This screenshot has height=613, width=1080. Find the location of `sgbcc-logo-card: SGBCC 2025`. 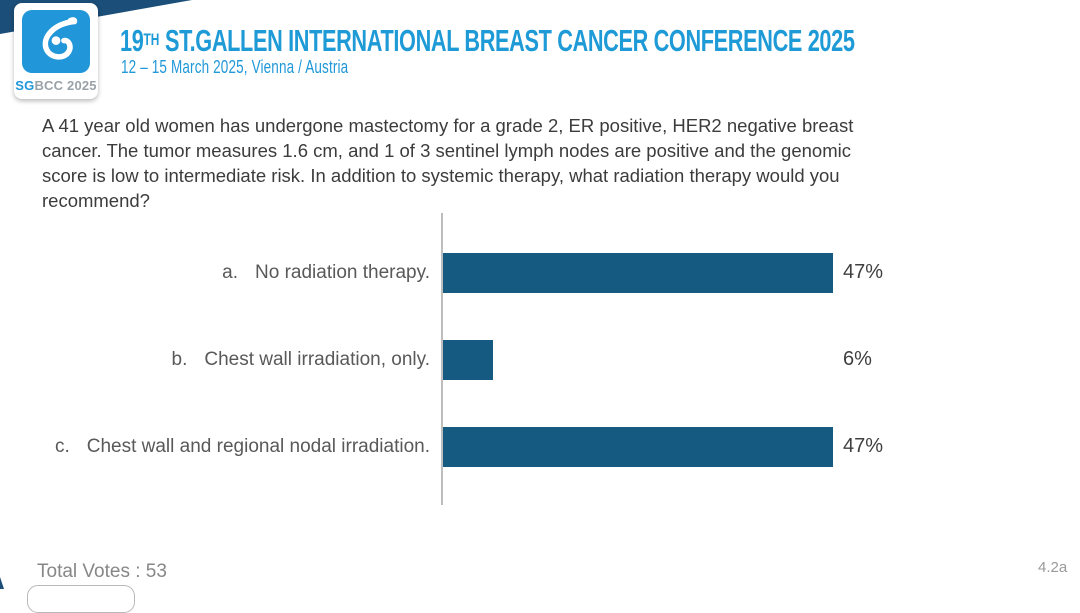

sgbcc-logo-card: SGBCC 2025 is located at coordinates (56, 51).